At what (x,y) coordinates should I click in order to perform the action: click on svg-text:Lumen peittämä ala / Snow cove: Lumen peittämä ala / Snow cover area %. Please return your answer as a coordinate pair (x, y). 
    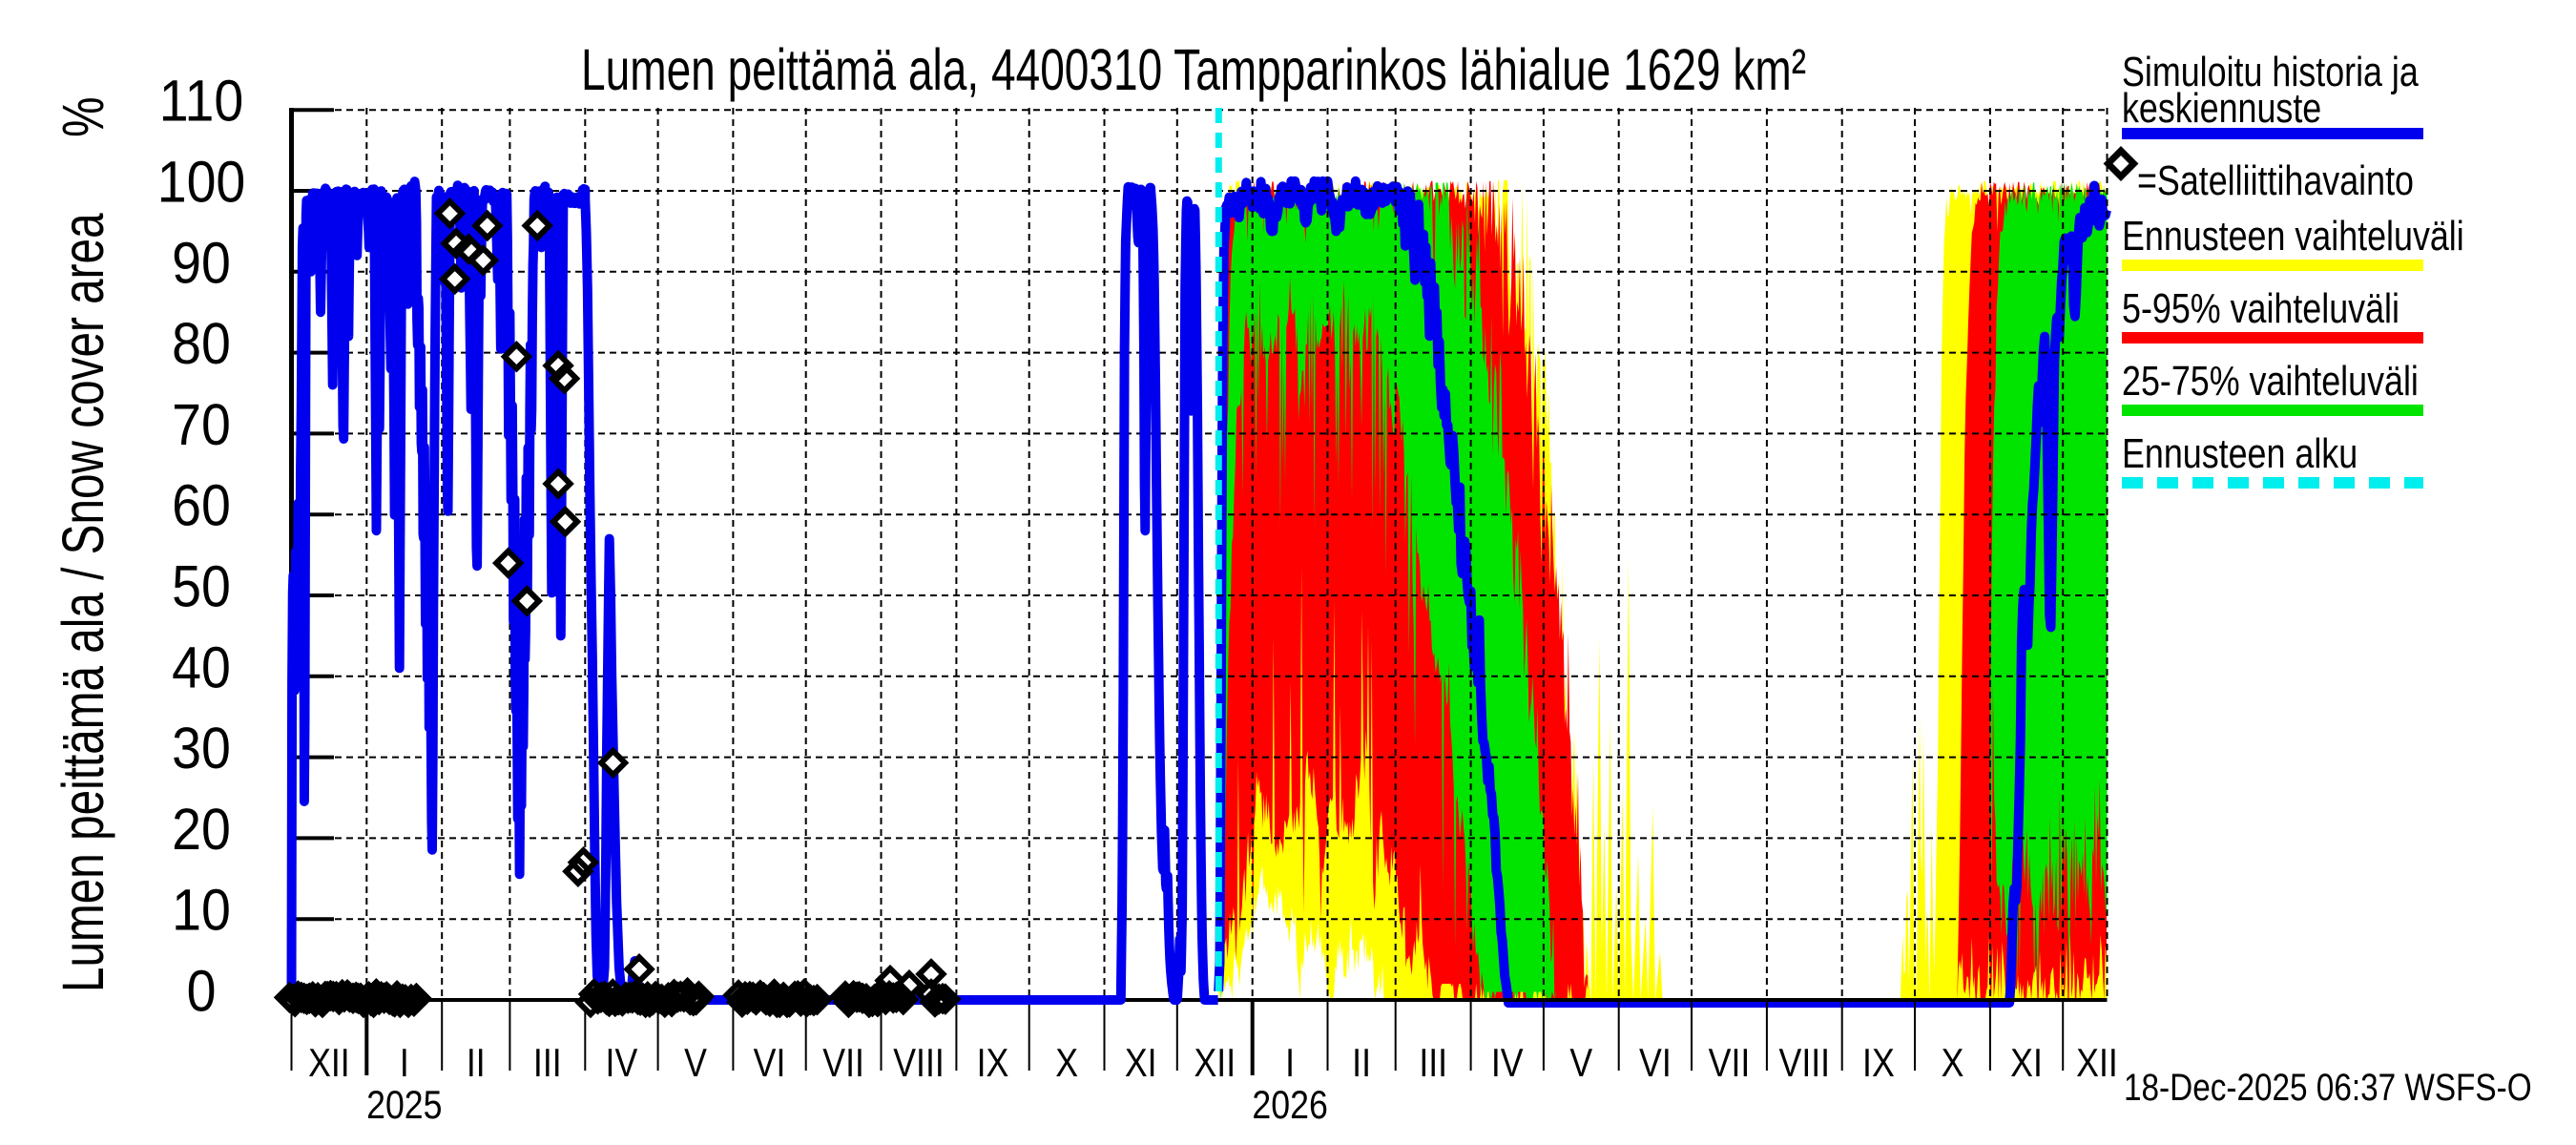
    Looking at the image, I should click on (82, 544).